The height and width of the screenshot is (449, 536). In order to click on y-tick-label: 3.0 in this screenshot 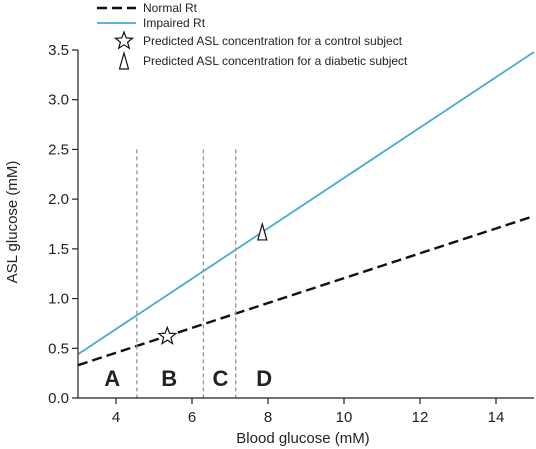, I will do `click(58, 100)`.